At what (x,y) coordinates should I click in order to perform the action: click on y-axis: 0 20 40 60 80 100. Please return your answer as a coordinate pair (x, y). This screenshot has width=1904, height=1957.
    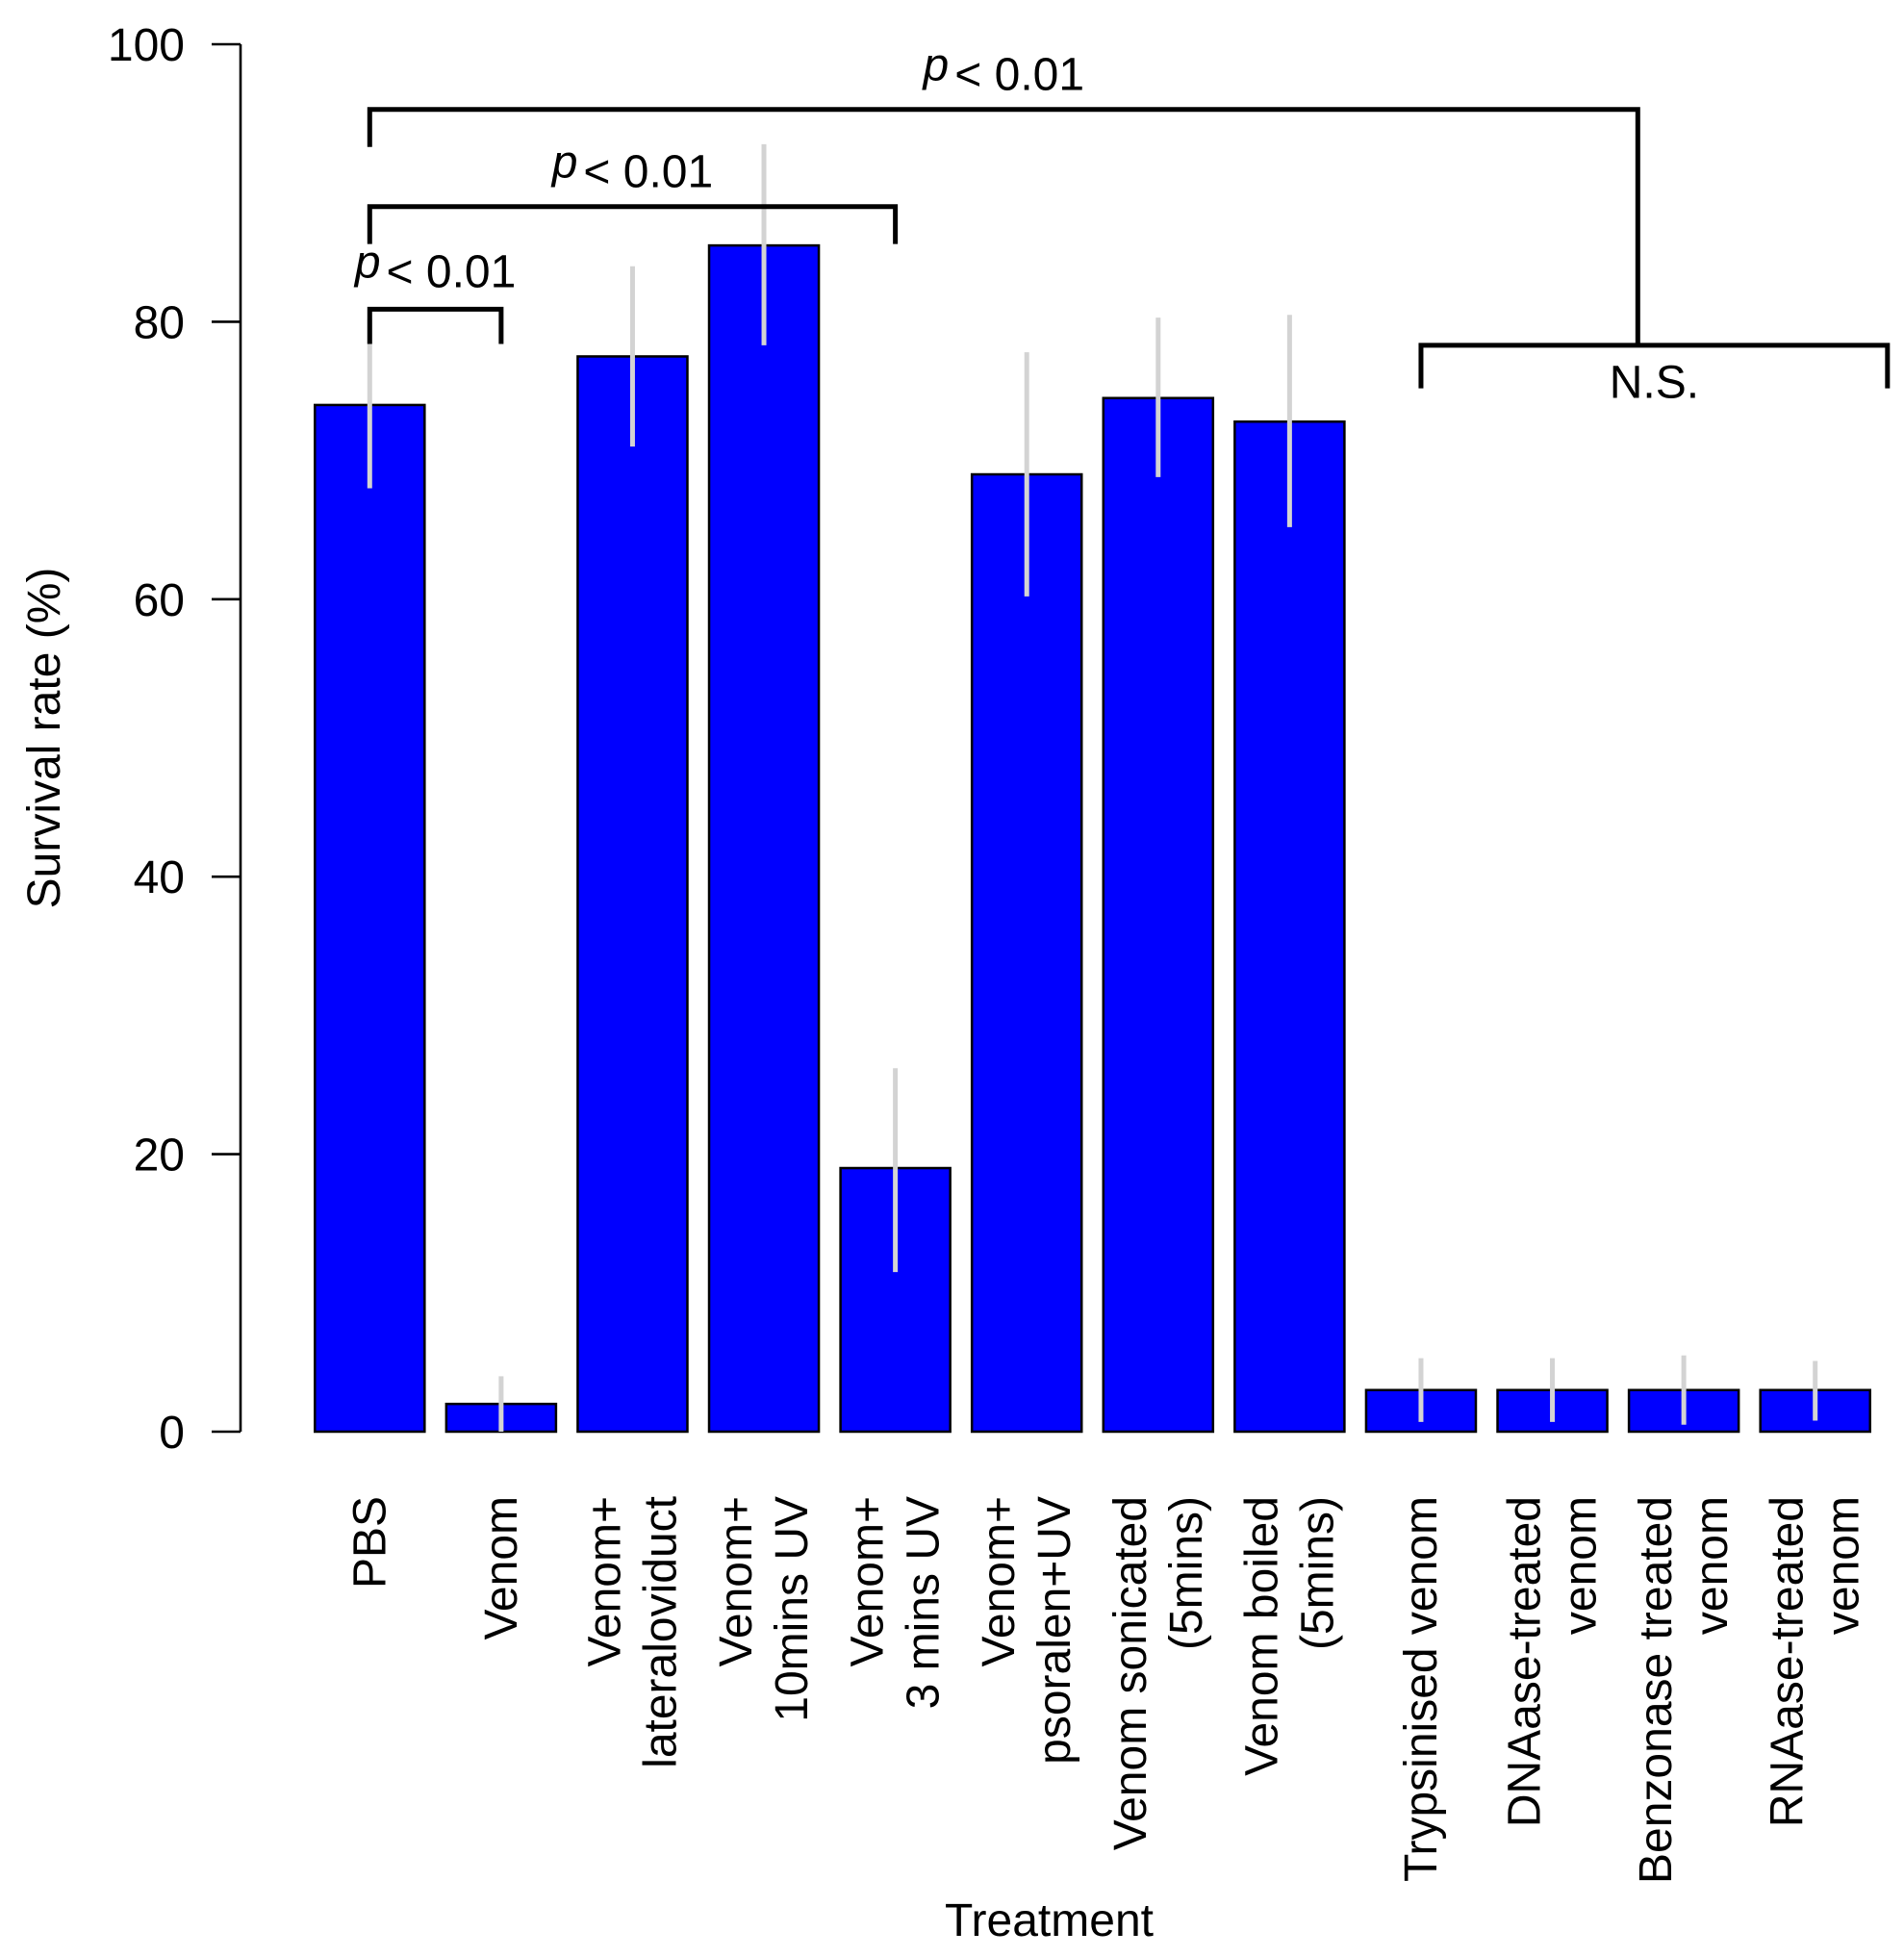
    Looking at the image, I should click on (175, 739).